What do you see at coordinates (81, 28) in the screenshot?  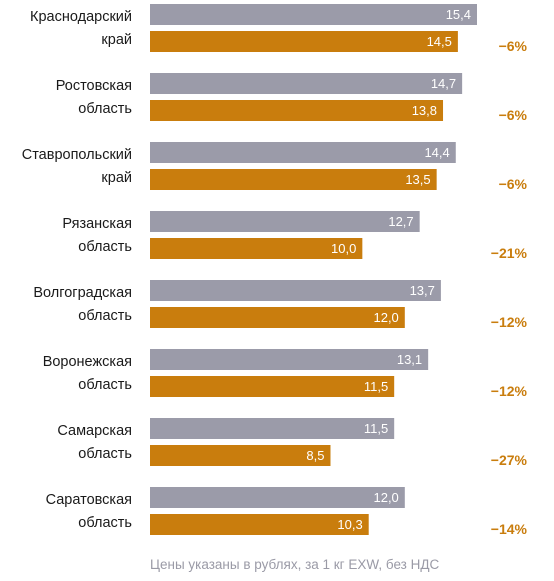 I see `region-label: Краснодарский край` at bounding box center [81, 28].